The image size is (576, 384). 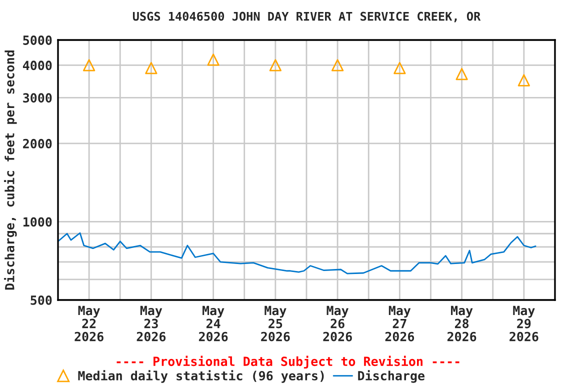 What do you see at coordinates (391, 376) in the screenshot?
I see `legend-label: Discharge` at bounding box center [391, 376].